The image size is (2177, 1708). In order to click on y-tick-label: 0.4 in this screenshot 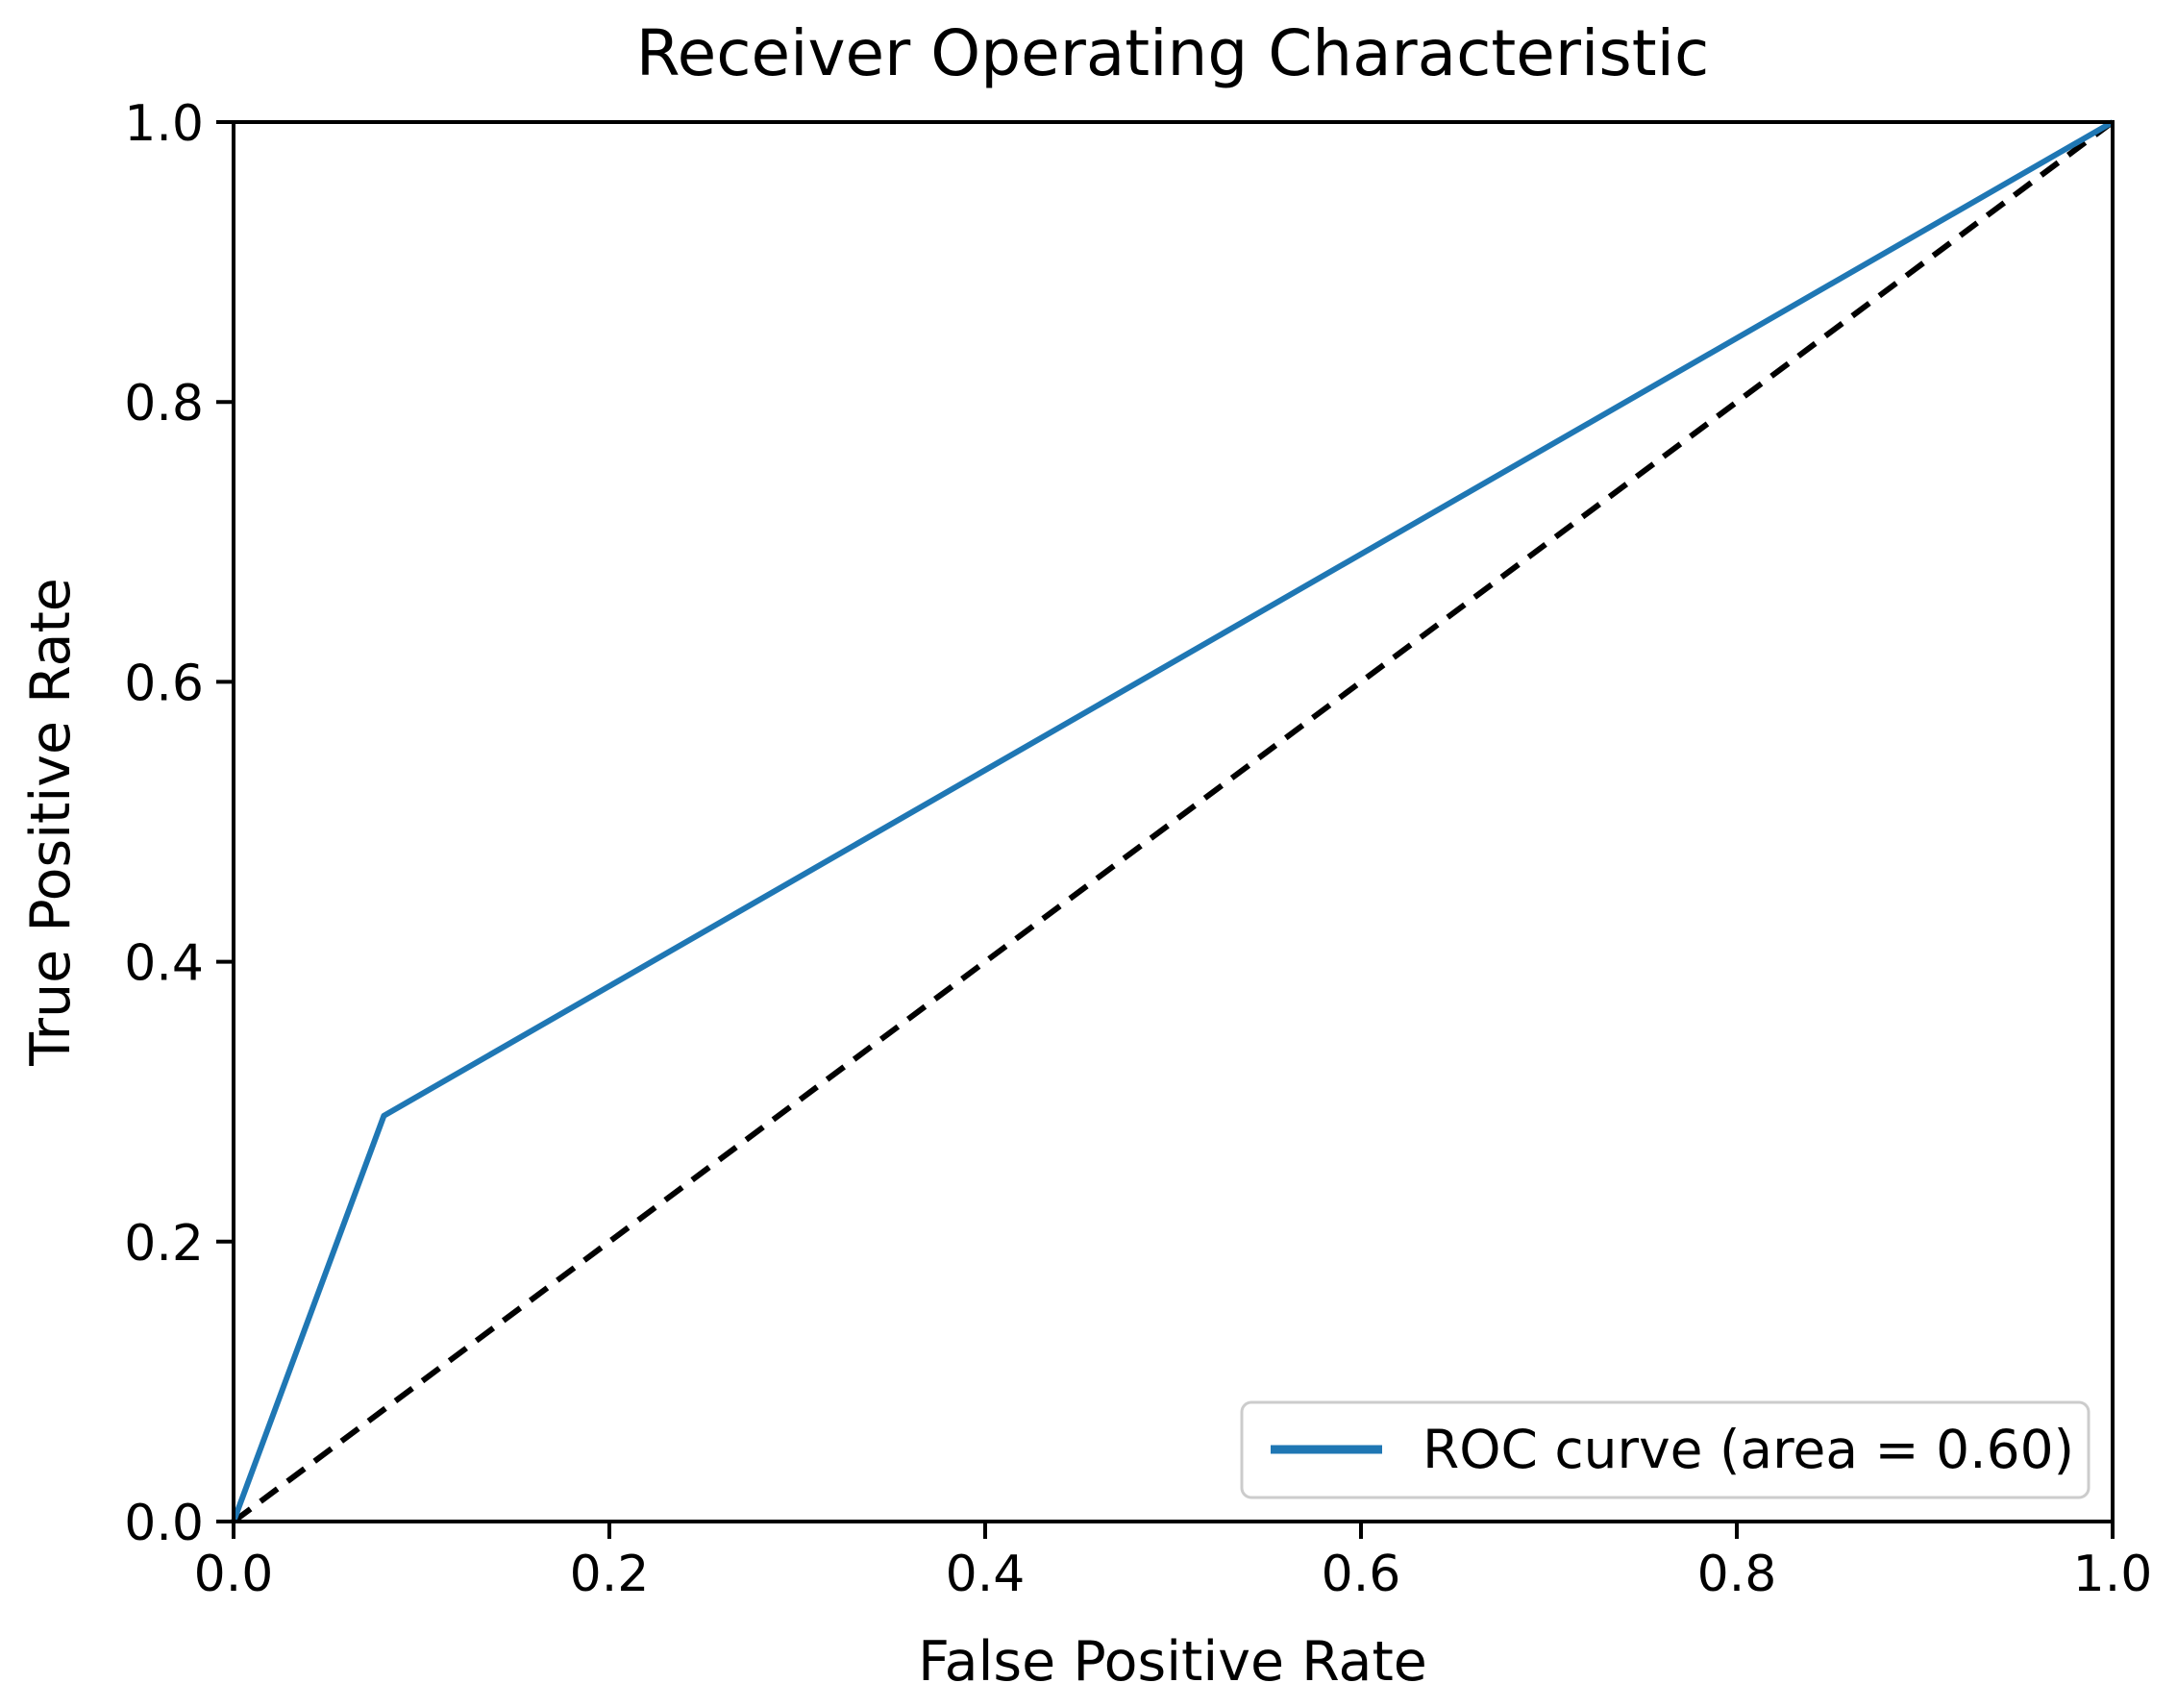, I will do `click(164, 964)`.